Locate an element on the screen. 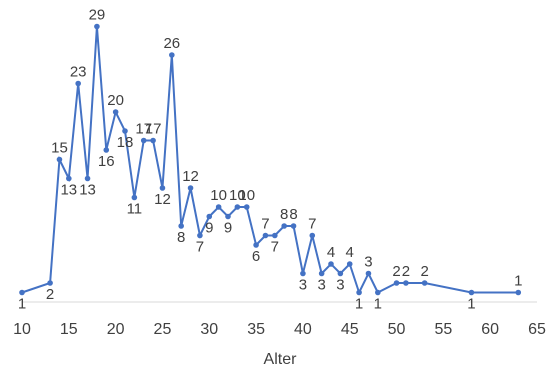  x-tick-label: 15 is located at coordinates (69, 329).